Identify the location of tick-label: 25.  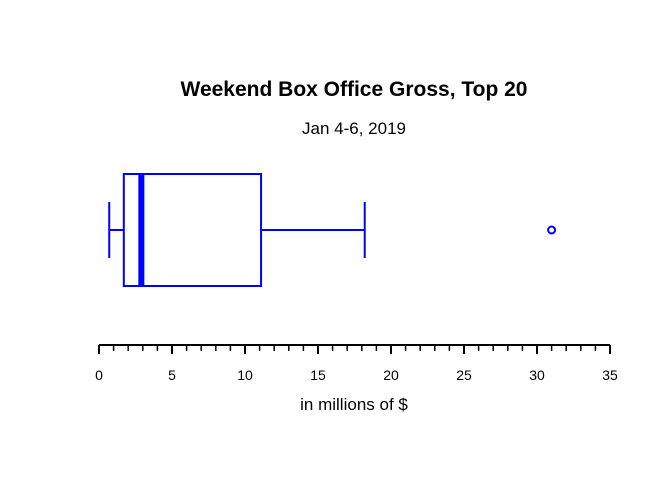
(464, 375).